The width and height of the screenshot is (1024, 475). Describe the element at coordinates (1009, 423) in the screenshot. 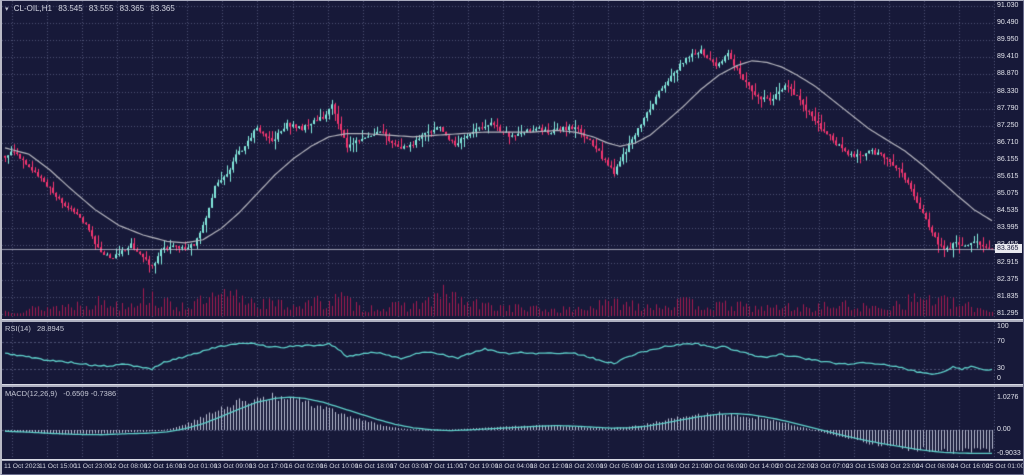

I see `macd-axis: 1.0276 0.00 -0.9033` at that location.